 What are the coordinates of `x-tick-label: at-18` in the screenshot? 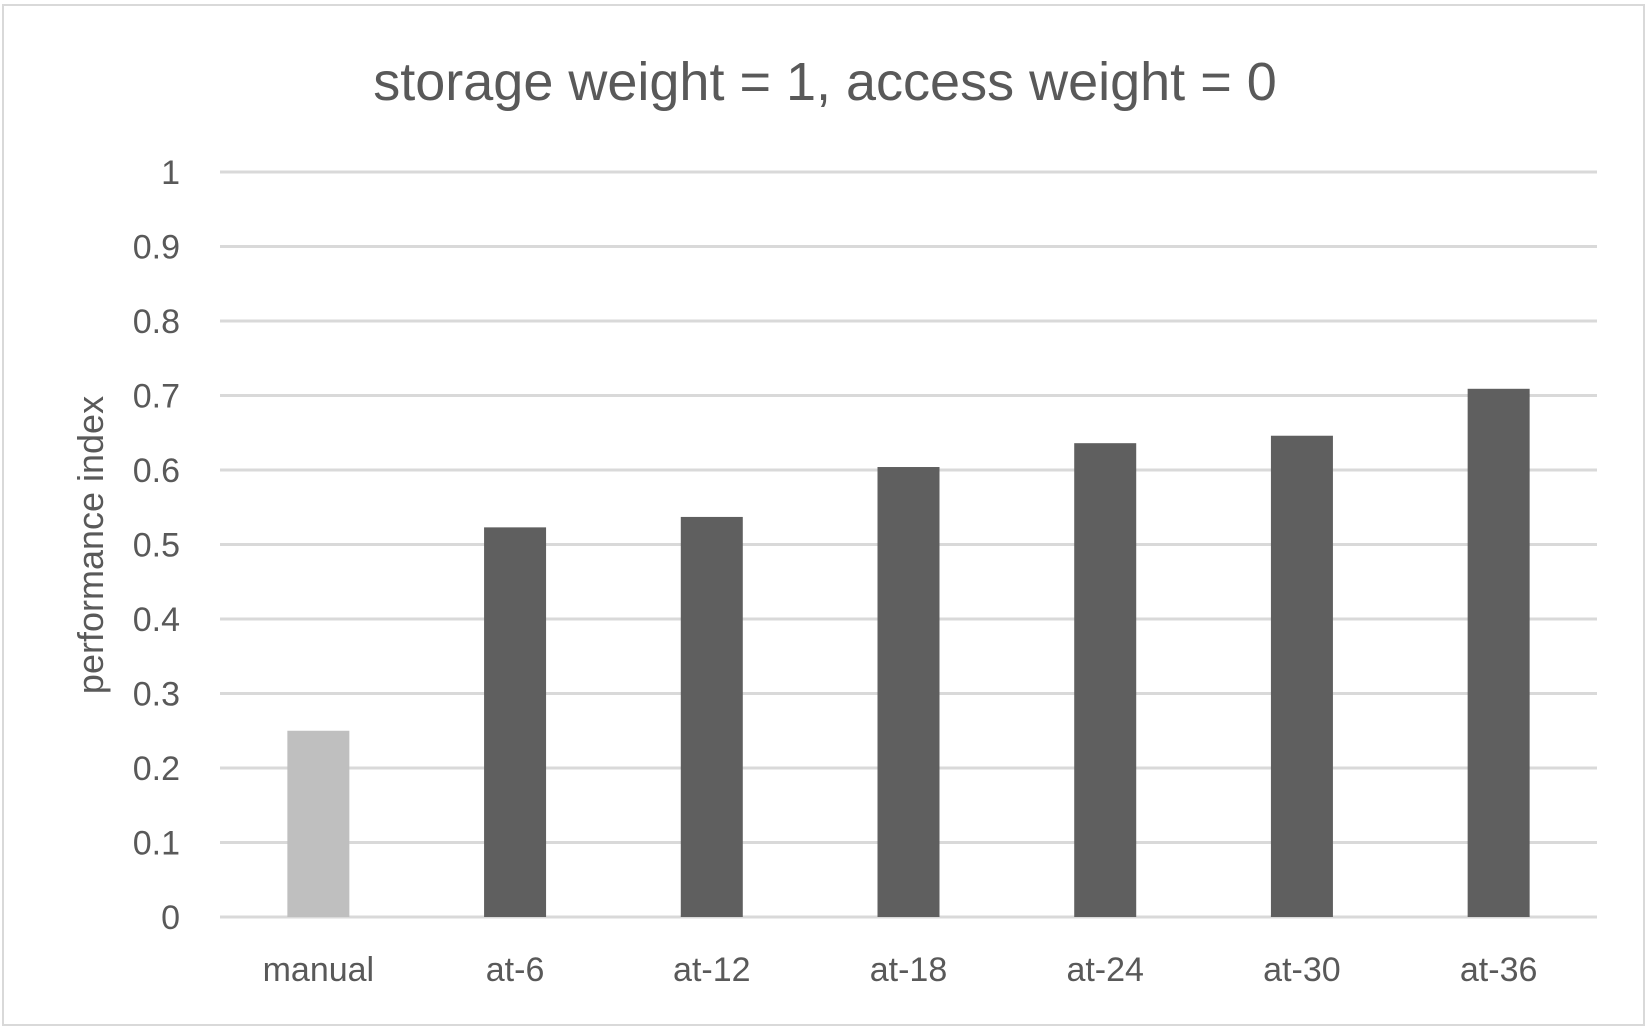 It's located at (909, 970).